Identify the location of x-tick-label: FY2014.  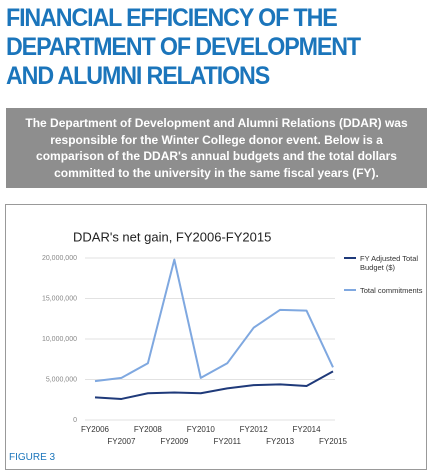
(307, 429).